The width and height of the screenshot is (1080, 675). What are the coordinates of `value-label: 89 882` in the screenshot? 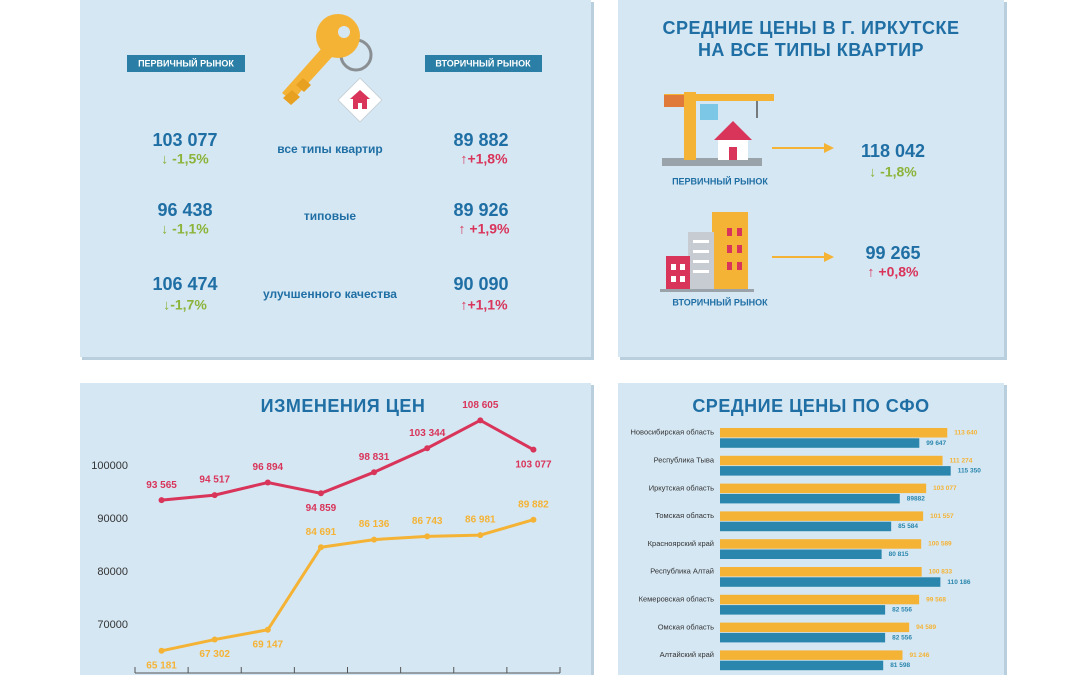 It's located at (533, 504).